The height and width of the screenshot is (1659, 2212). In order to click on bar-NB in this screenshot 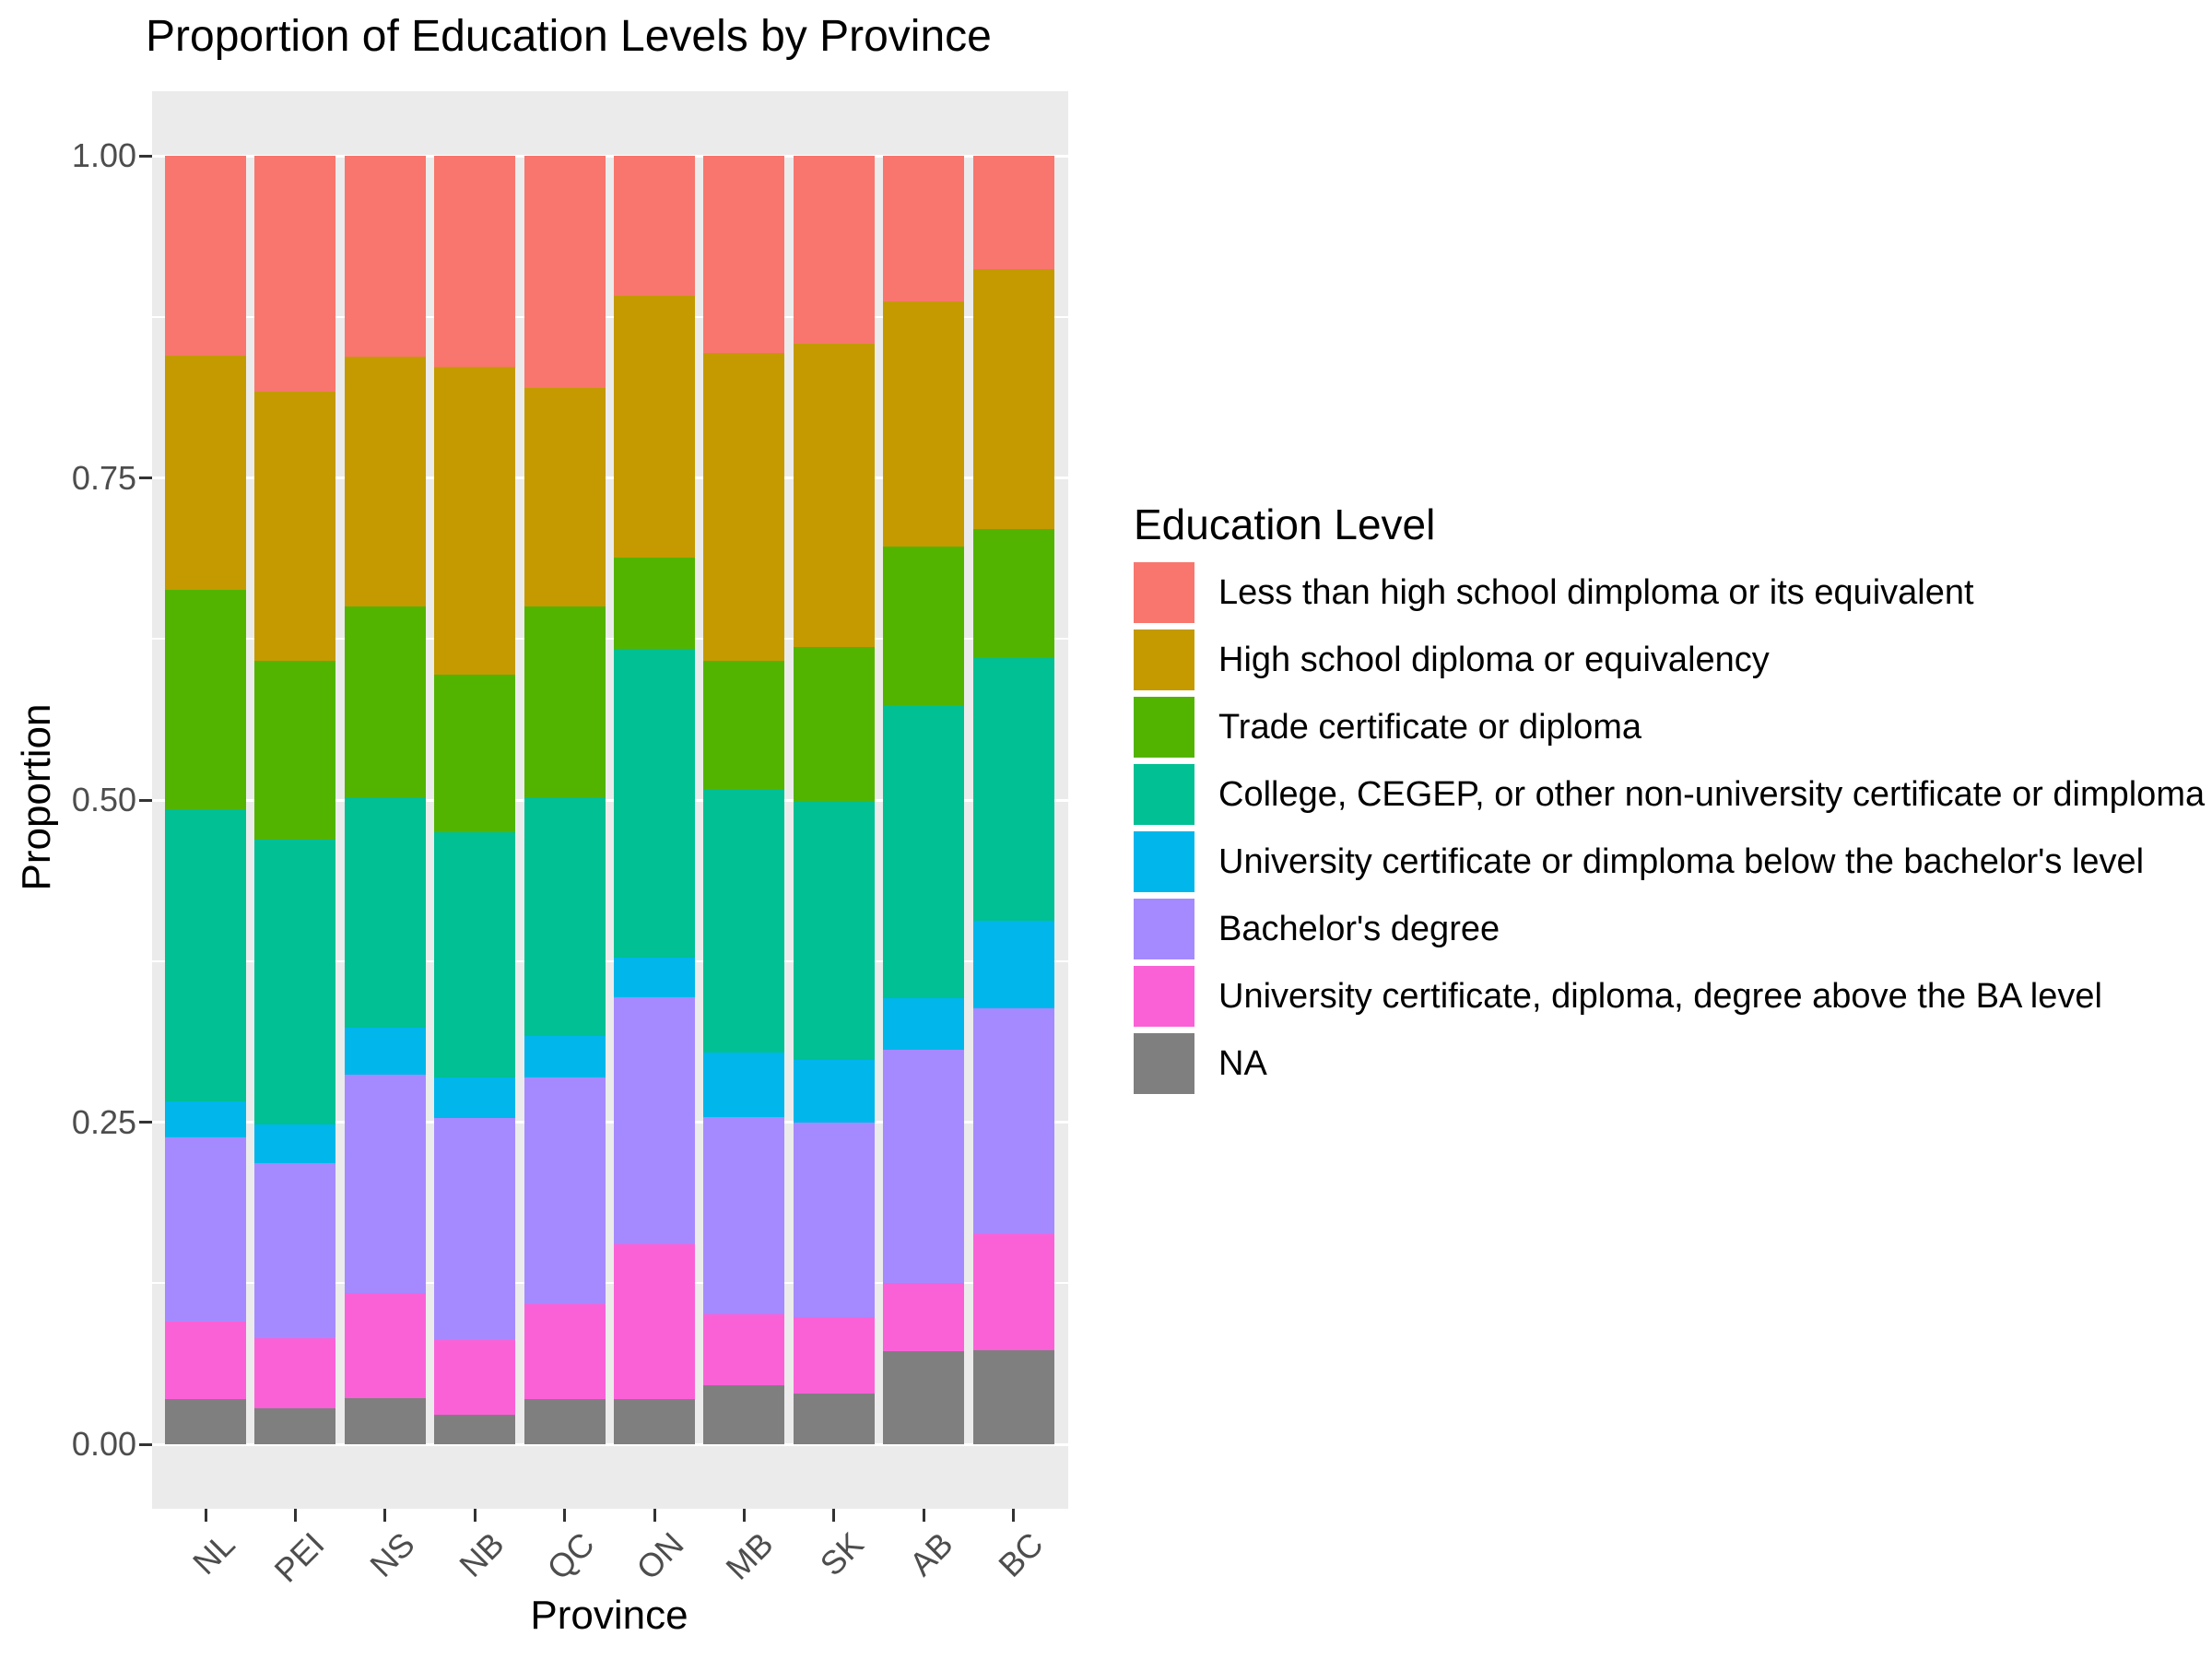, I will do `click(475, 800)`.